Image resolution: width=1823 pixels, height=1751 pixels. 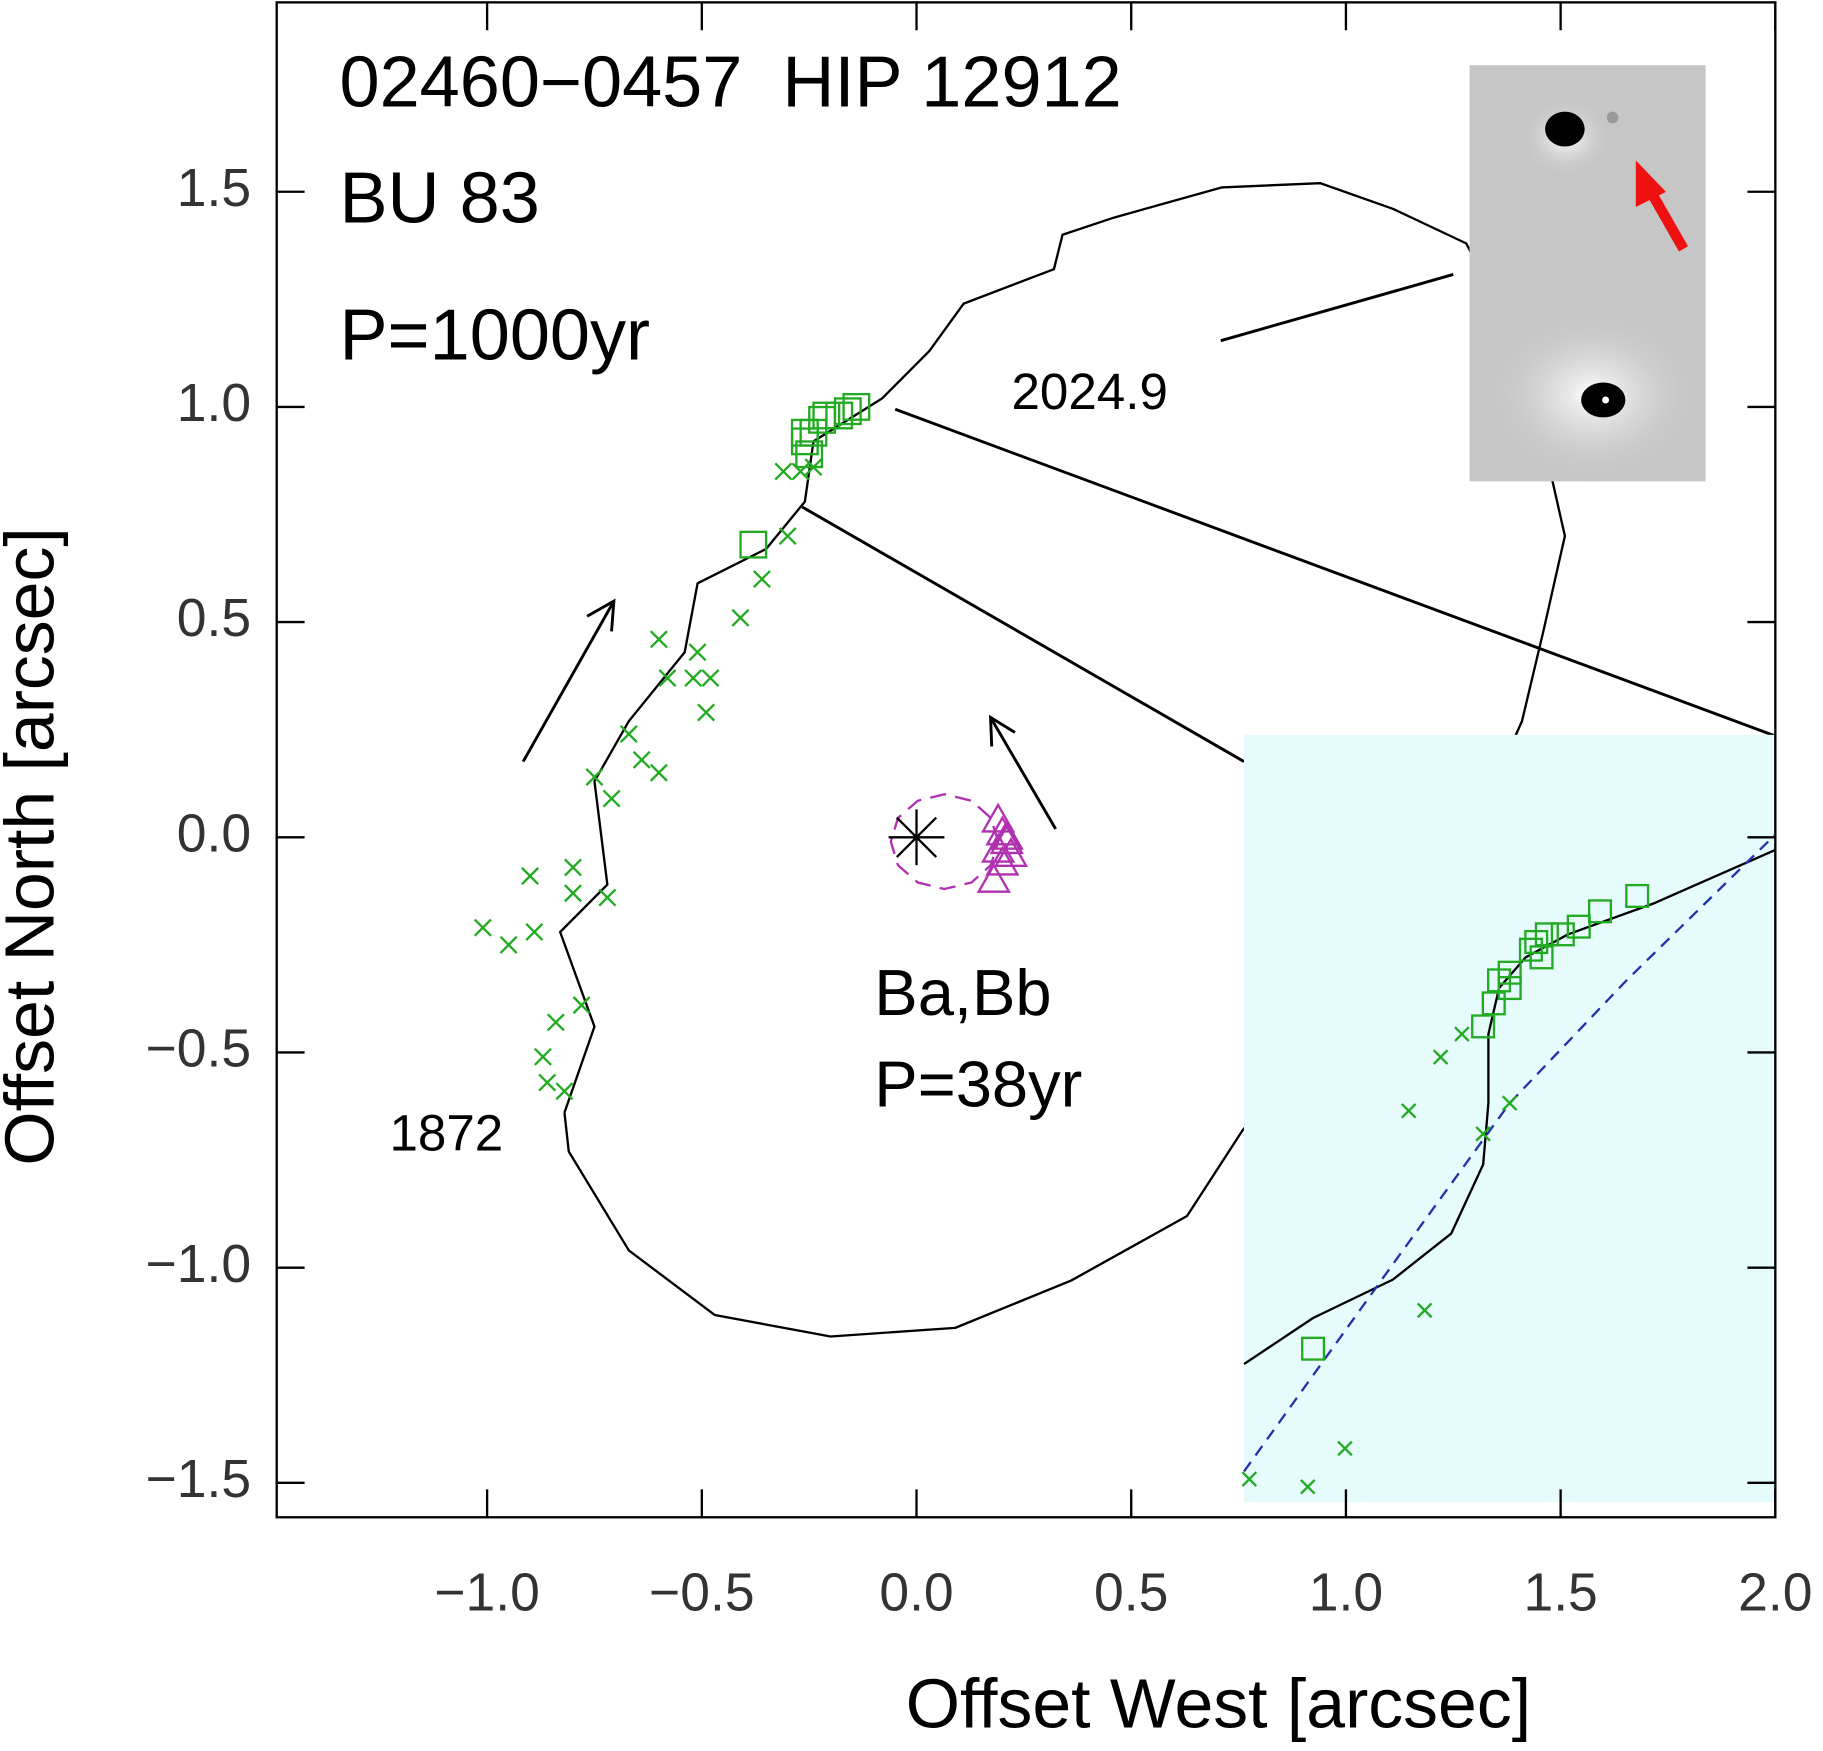 I want to click on y-tick-label: 1.5, so click(x=214, y=188).